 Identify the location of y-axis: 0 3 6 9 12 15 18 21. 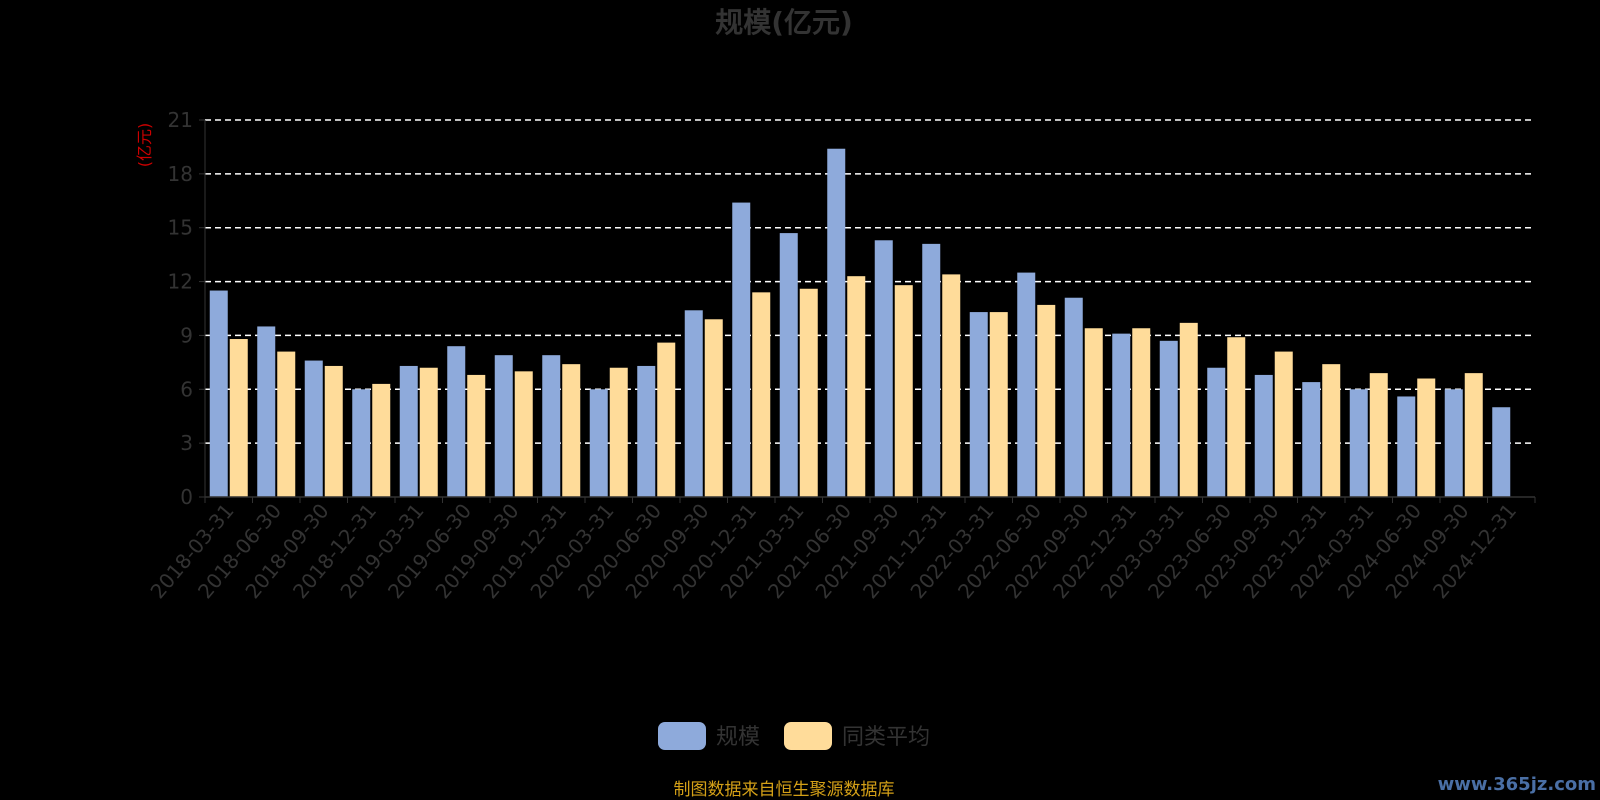
(187, 308).